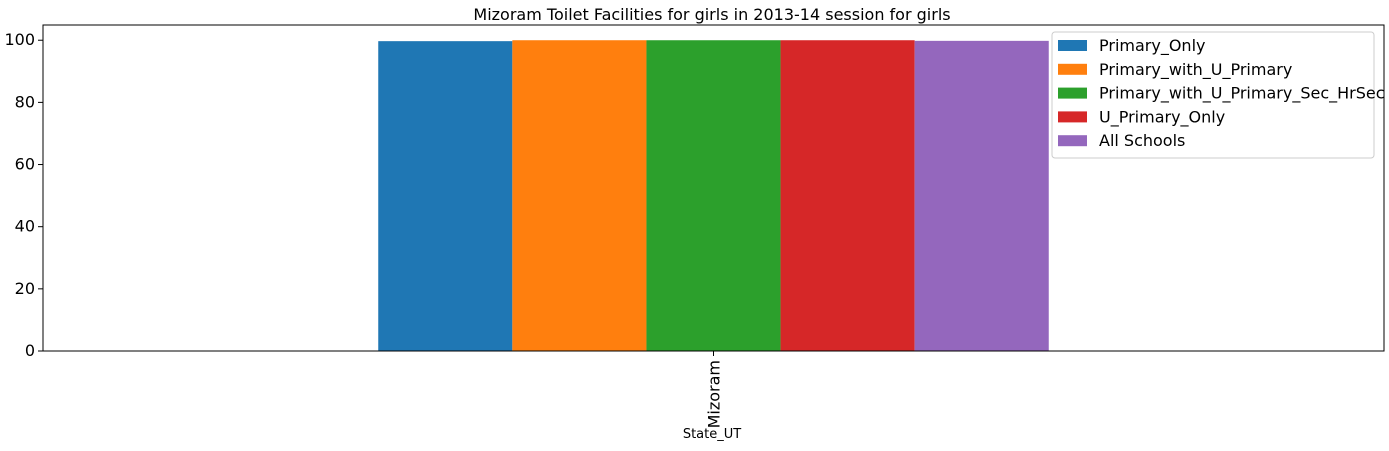  I want to click on x-axis-label: State_UT, so click(712, 434).